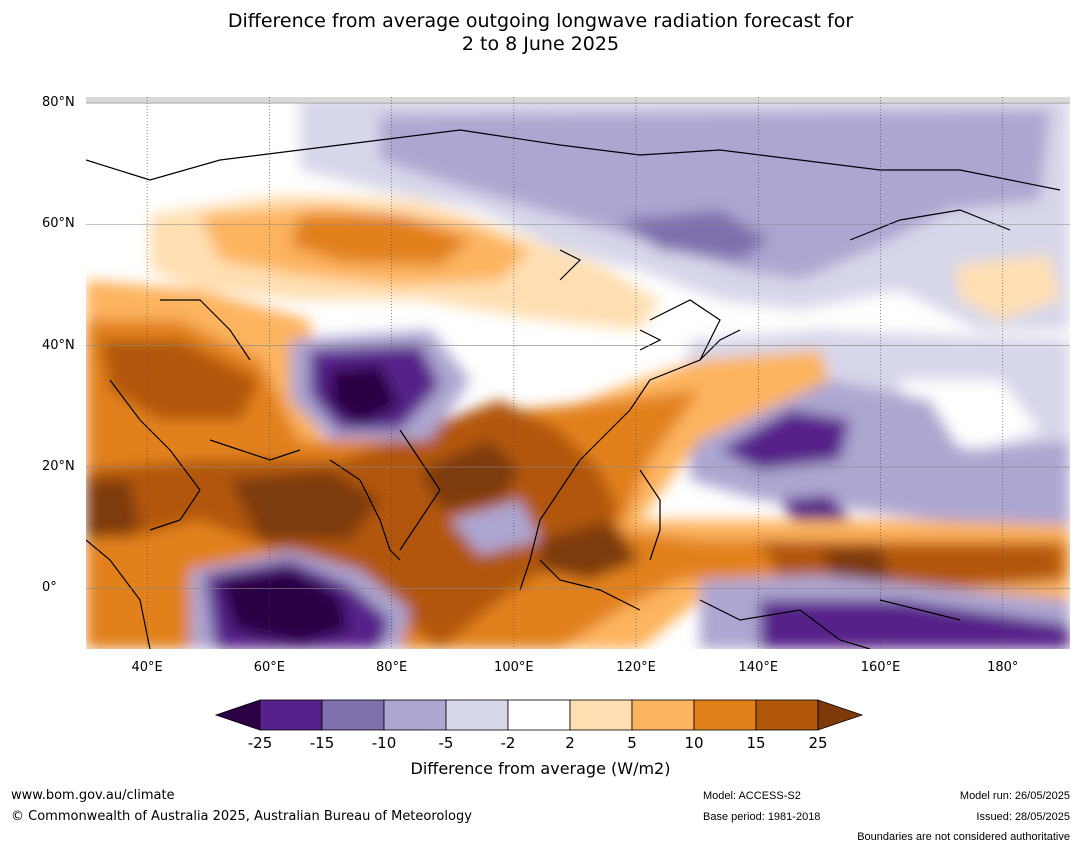 This screenshot has width=1081, height=850. I want to click on colorbar, so click(539, 715).